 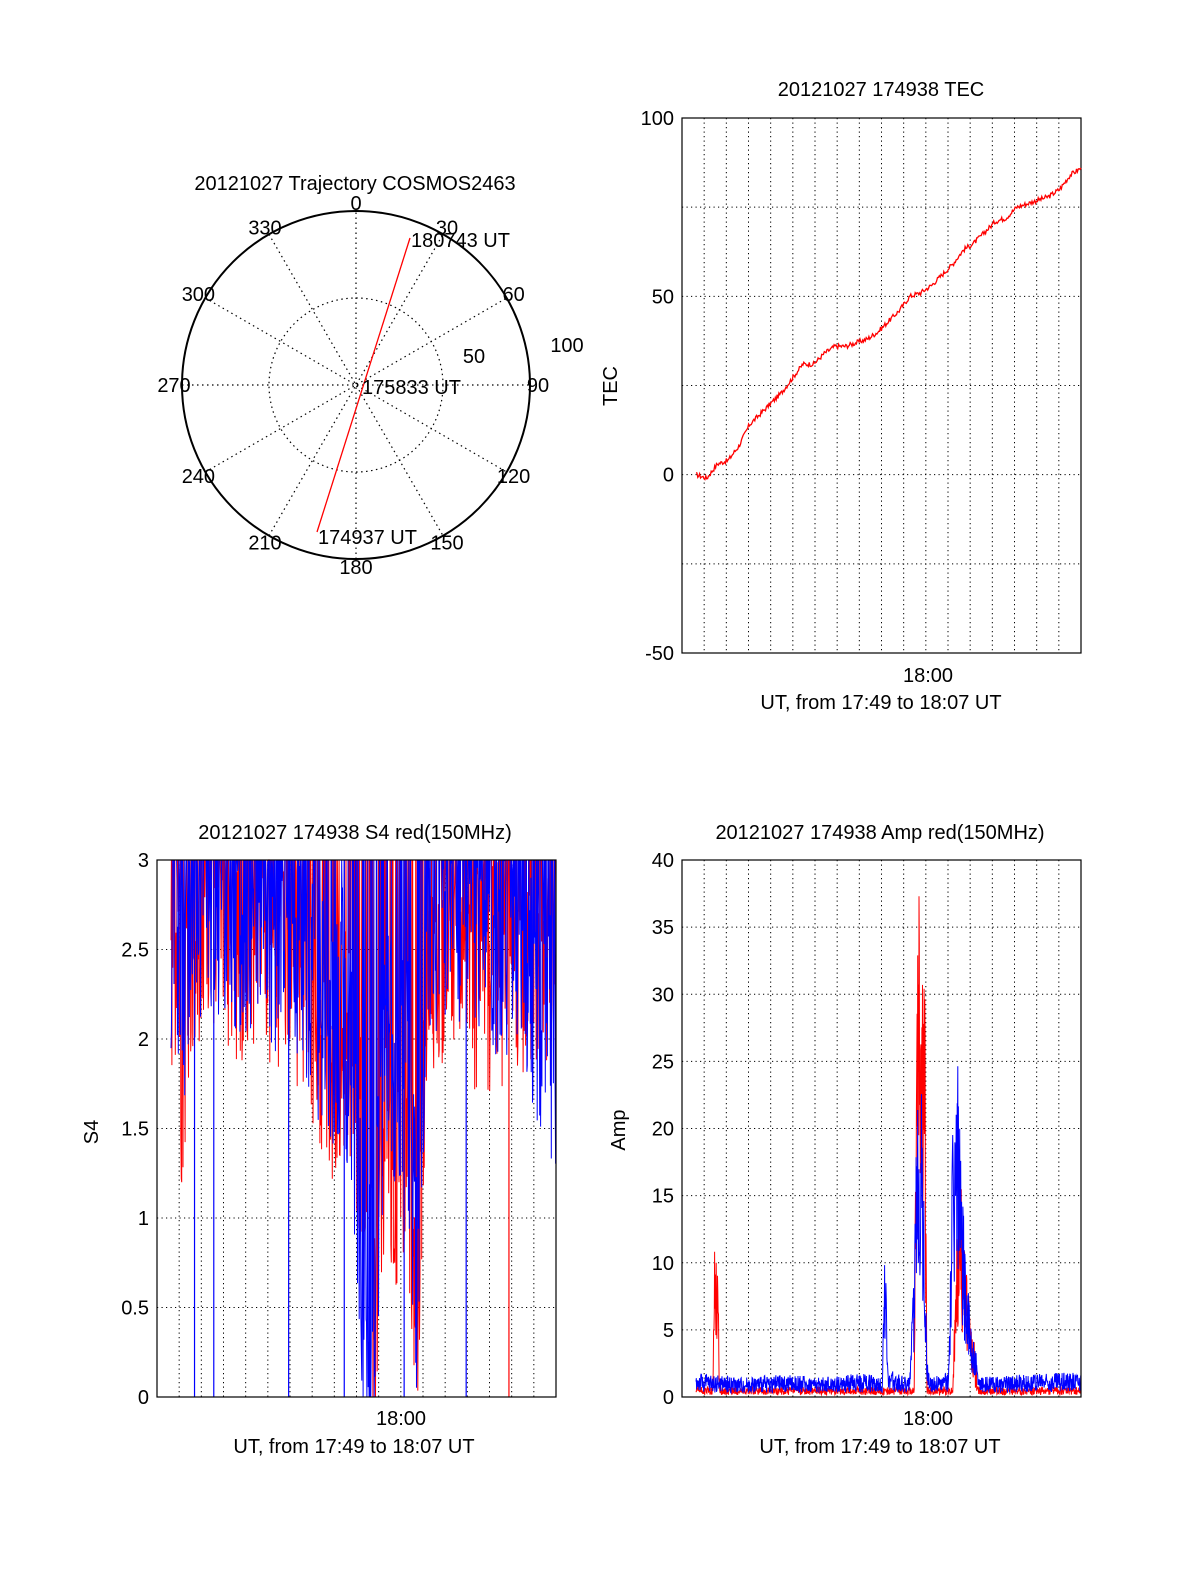 I want to click on amp-grid, so click(x=881, y=1128).